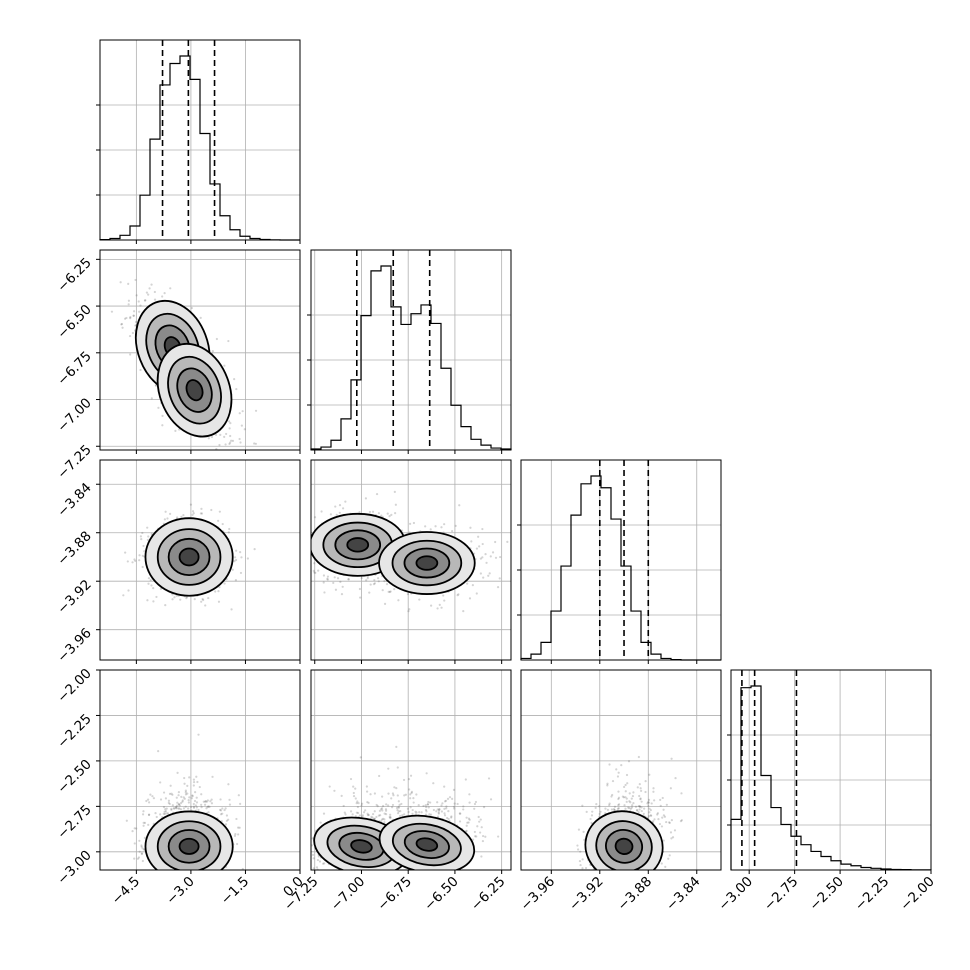 This screenshot has width=970, height=970. I want to click on pair-panel-content, so click(189, 557).